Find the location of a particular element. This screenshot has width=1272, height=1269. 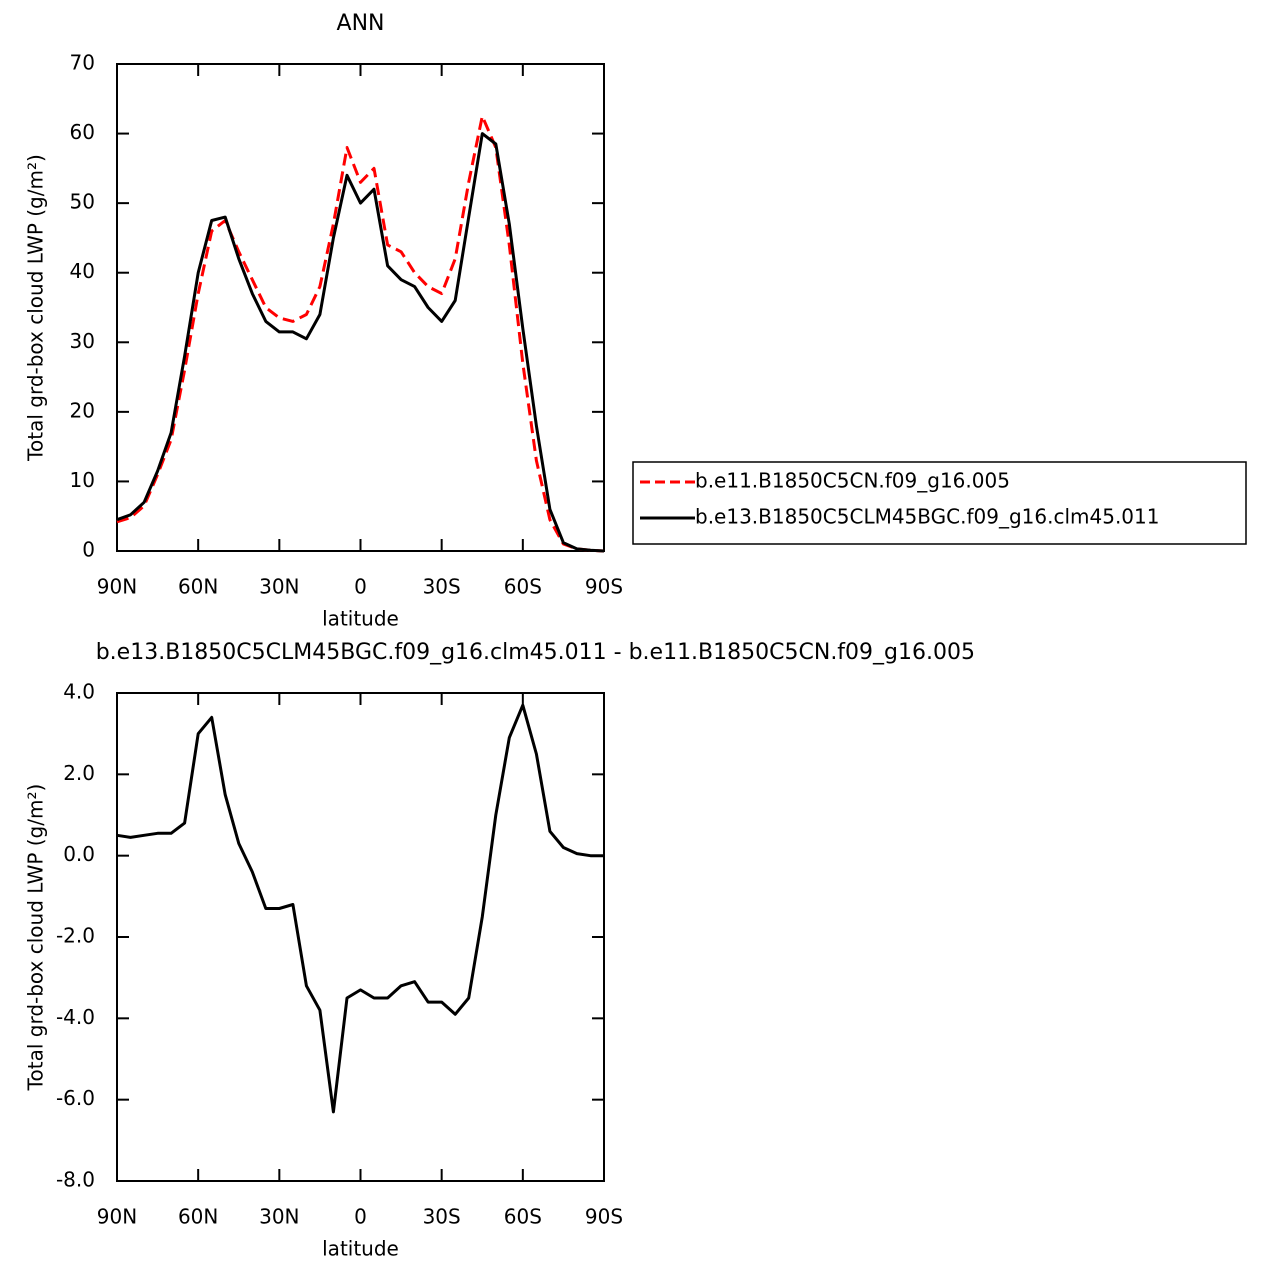

y-tick-label: 60 is located at coordinates (82, 132).